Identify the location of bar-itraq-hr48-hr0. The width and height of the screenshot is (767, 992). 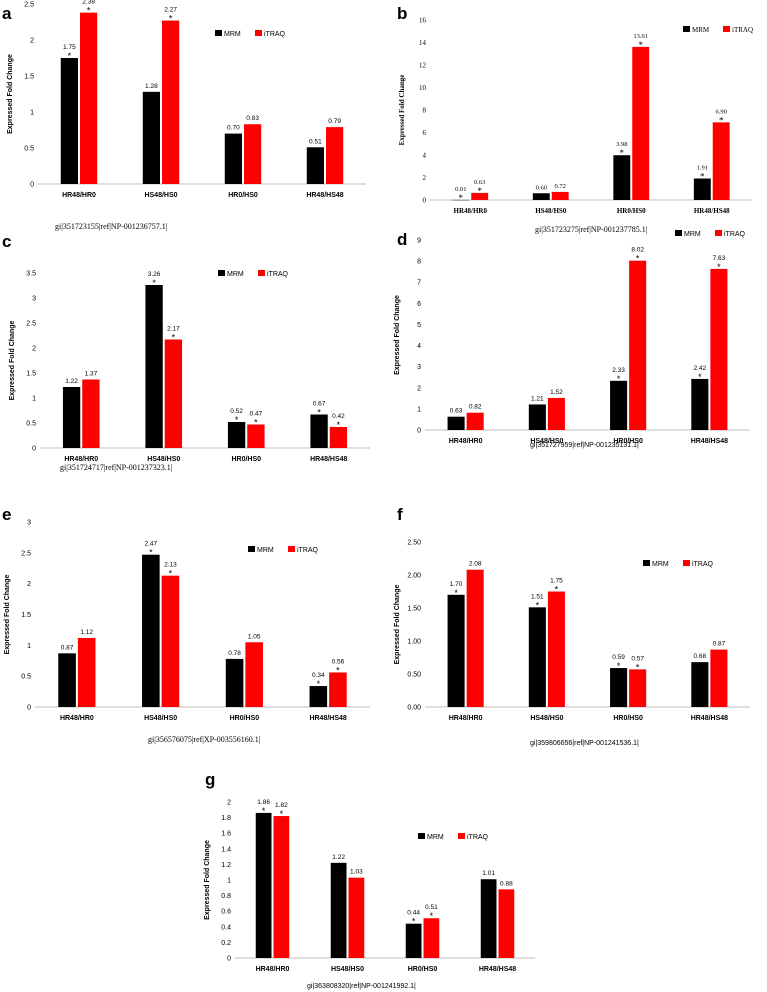
(89, 98).